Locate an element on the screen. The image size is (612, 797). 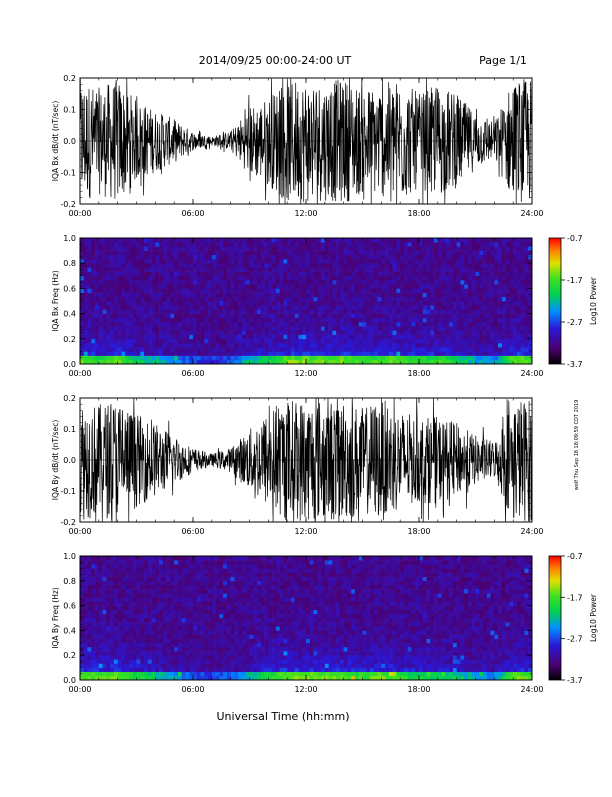
y-tick-label: 0.2 is located at coordinates (69, 398).